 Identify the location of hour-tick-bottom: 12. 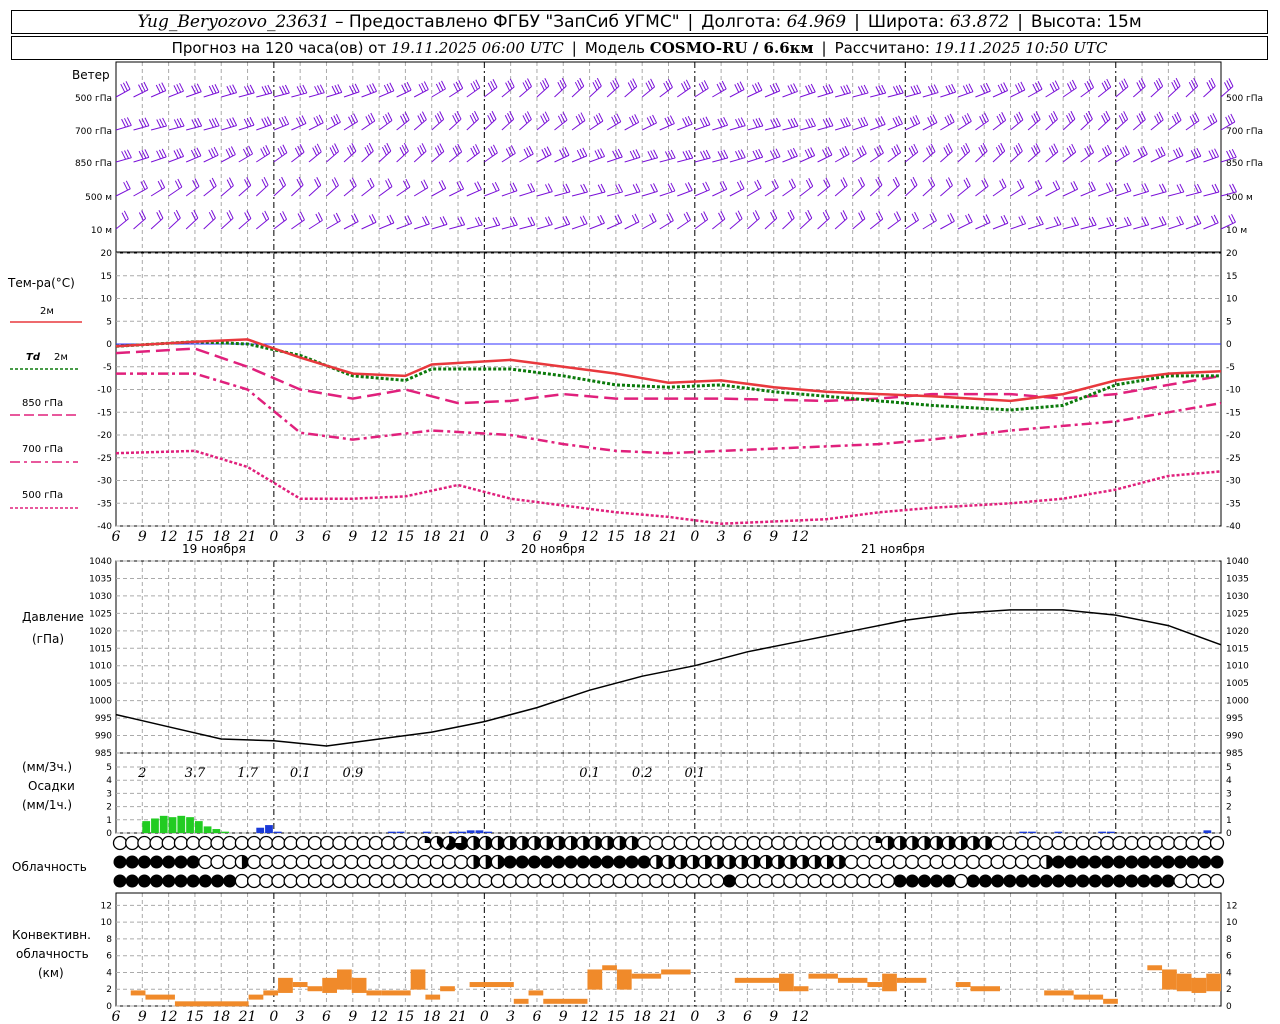
(379, 1016).